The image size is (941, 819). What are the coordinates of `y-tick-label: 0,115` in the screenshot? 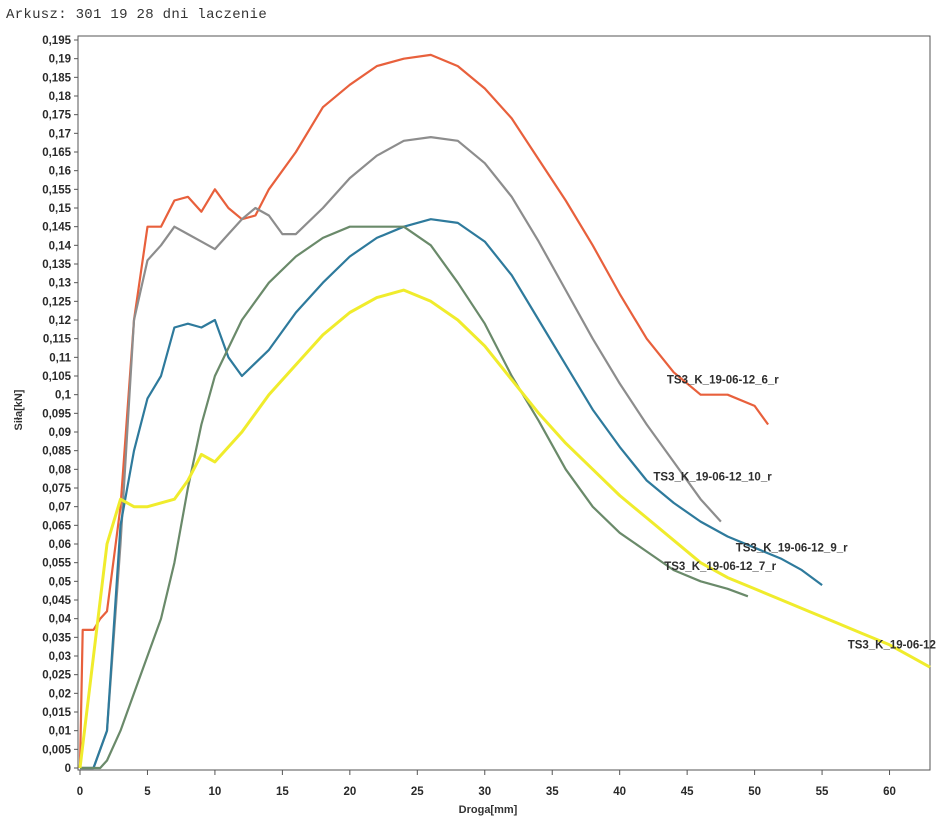 It's located at (57, 340).